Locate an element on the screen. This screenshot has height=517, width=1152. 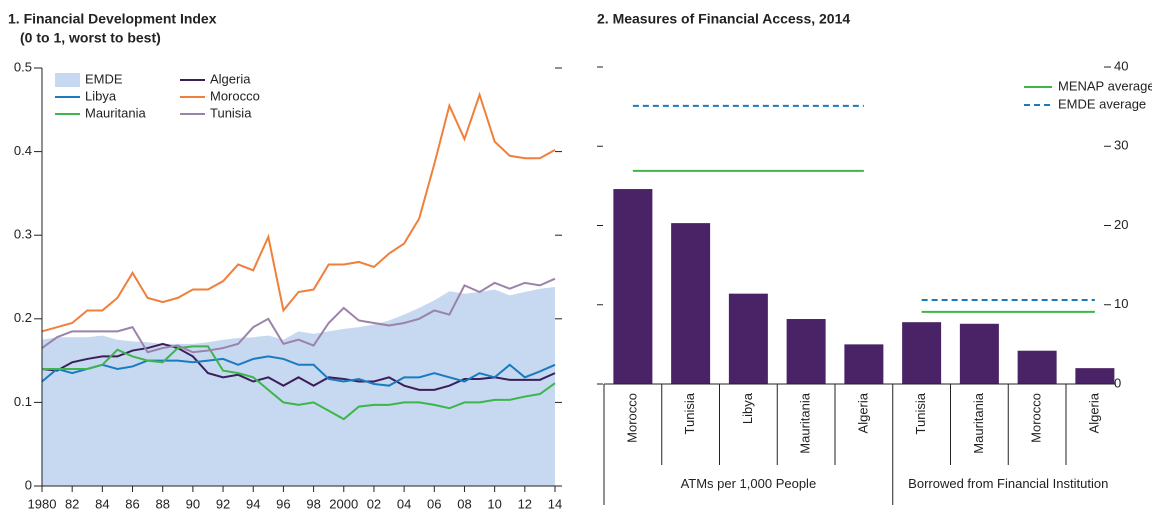
chart-title: 2. Measures of Financial Access, 2014 is located at coordinates (723, 19).